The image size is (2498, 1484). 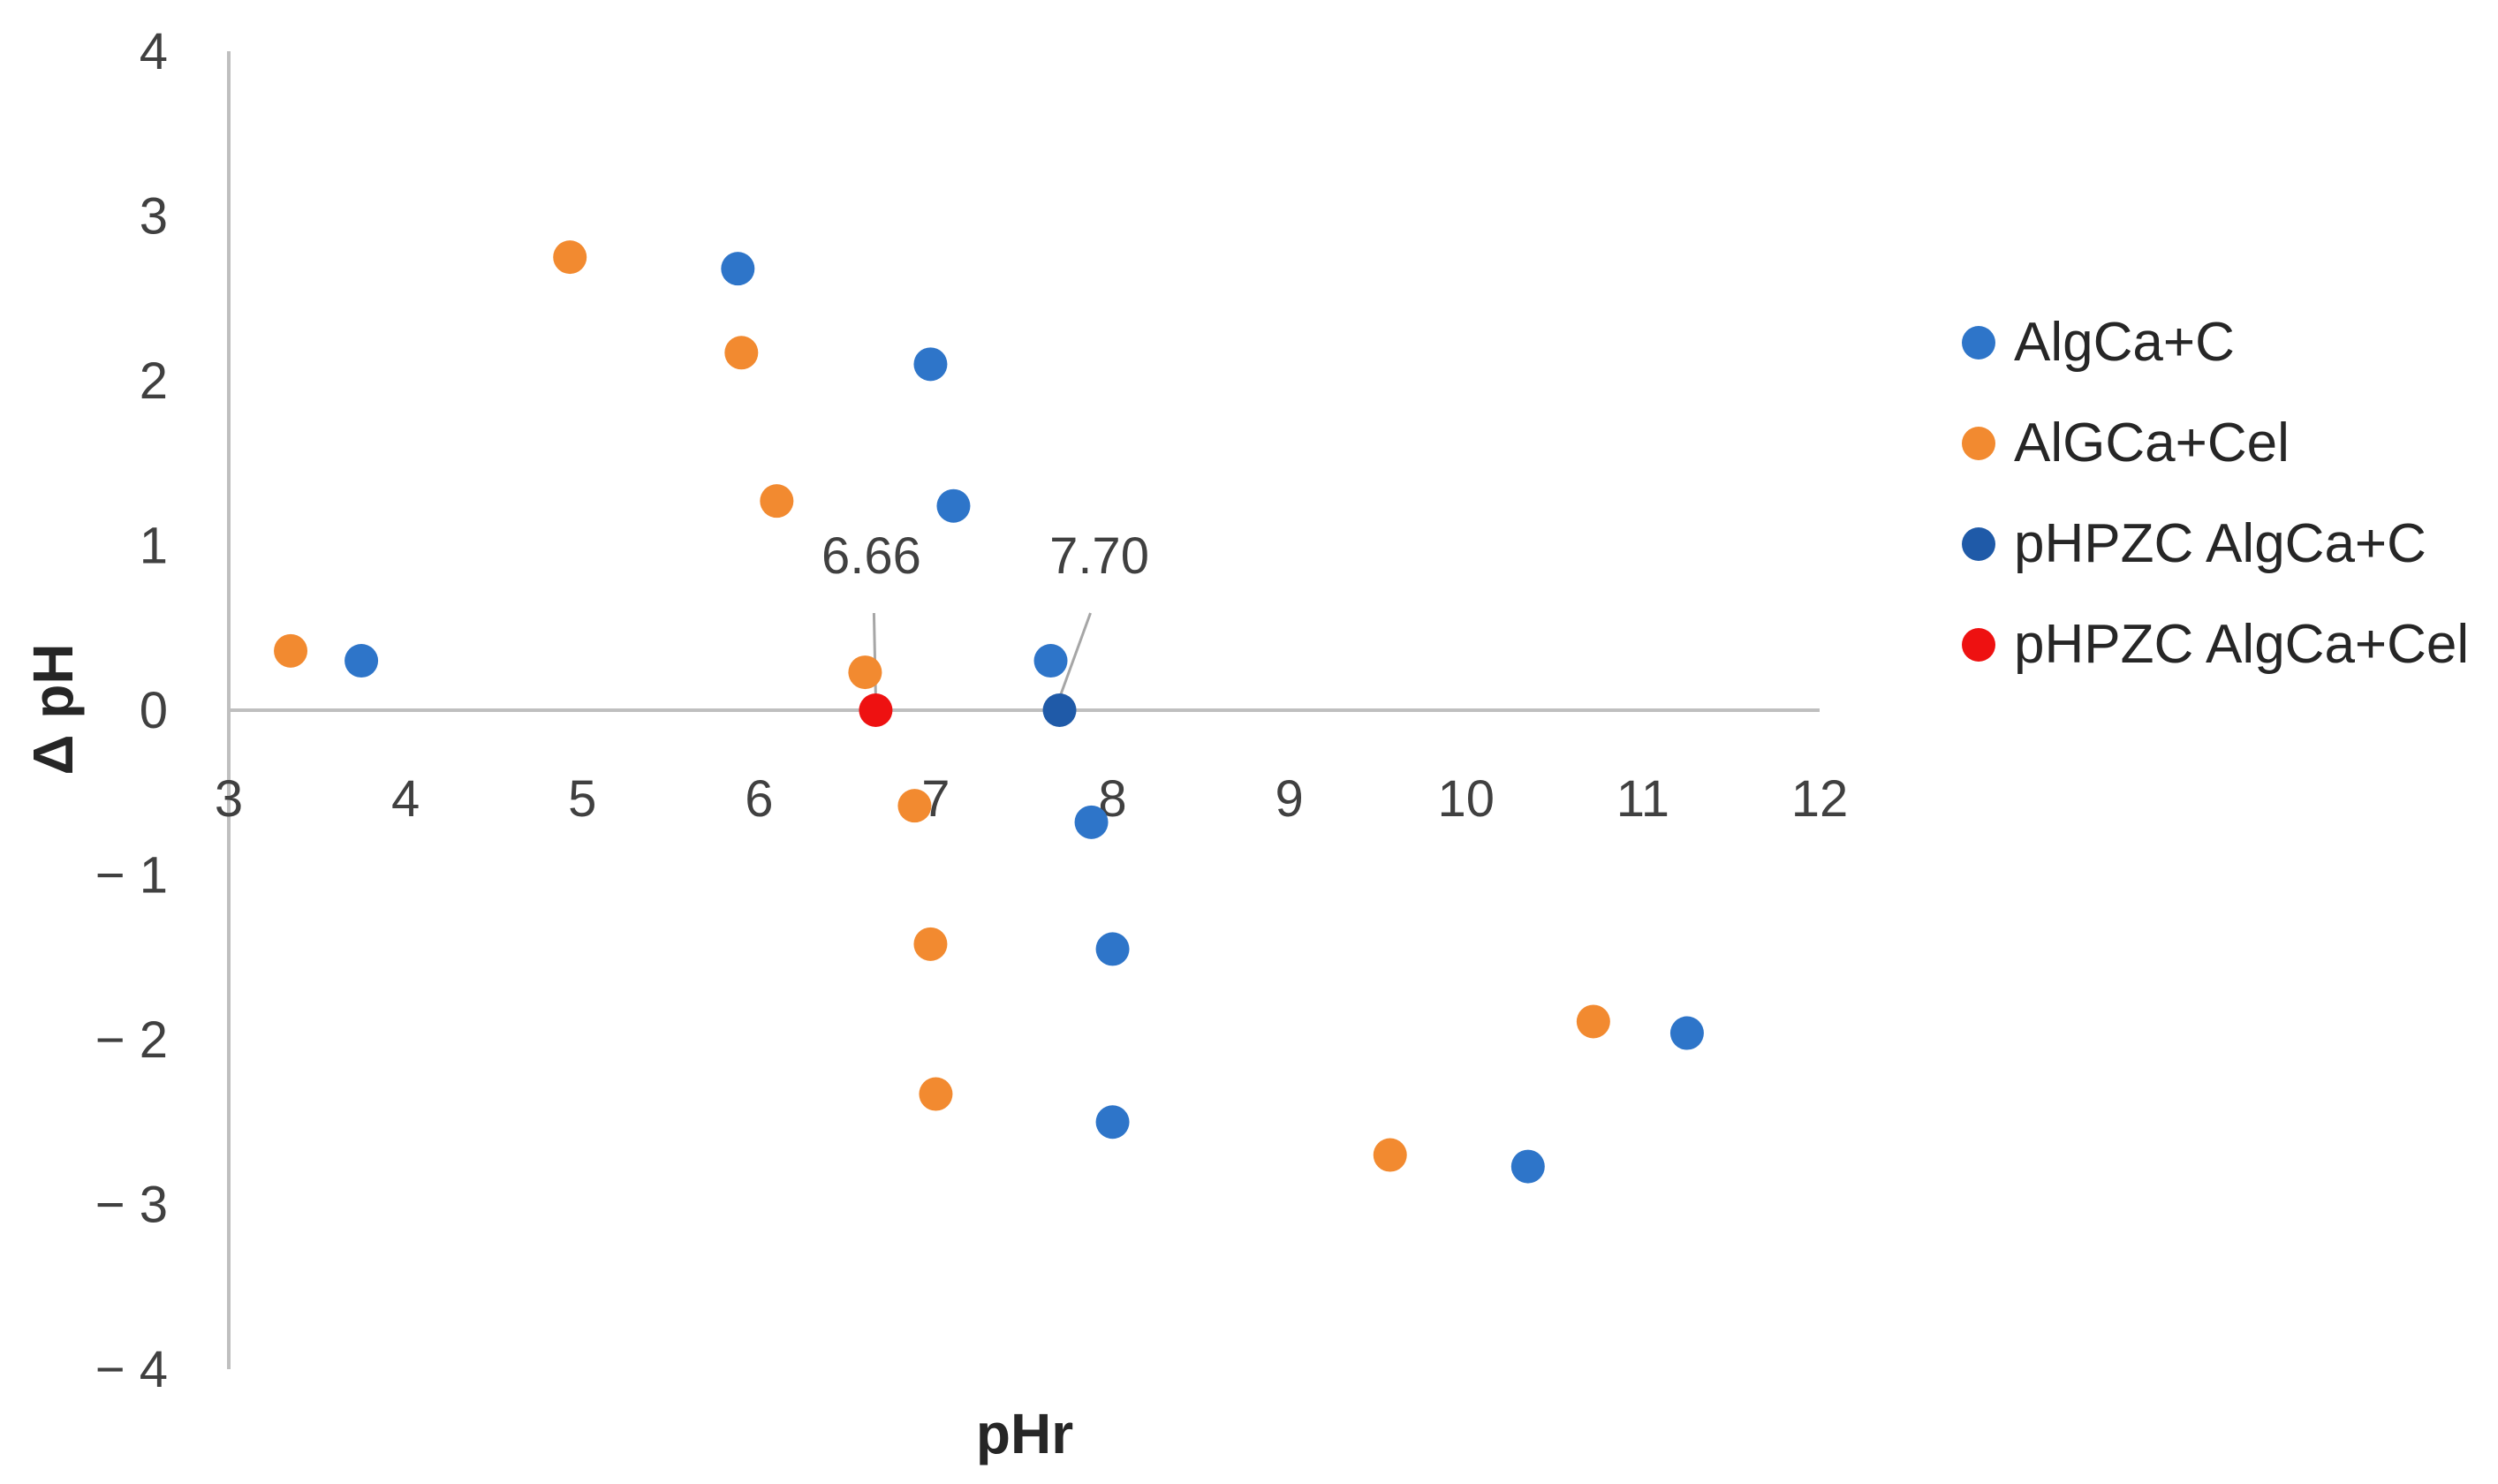 I want to click on y-axis-title: Δ pH, so click(x=53, y=709).